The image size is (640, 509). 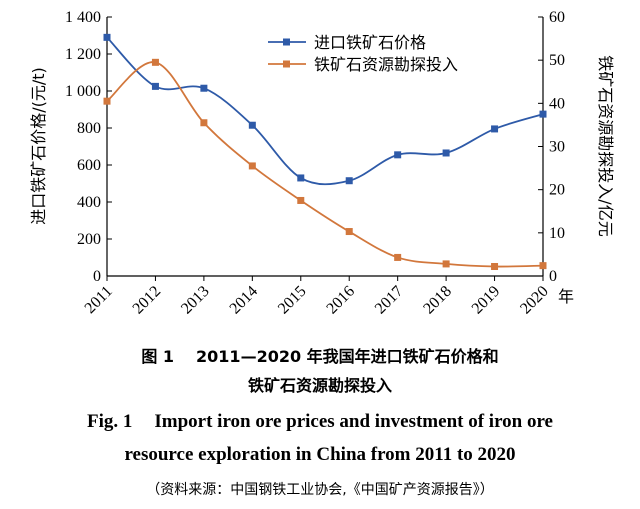 What do you see at coordinates (557, 147) in the screenshot?
I see `right-y-tick-label: 30` at bounding box center [557, 147].